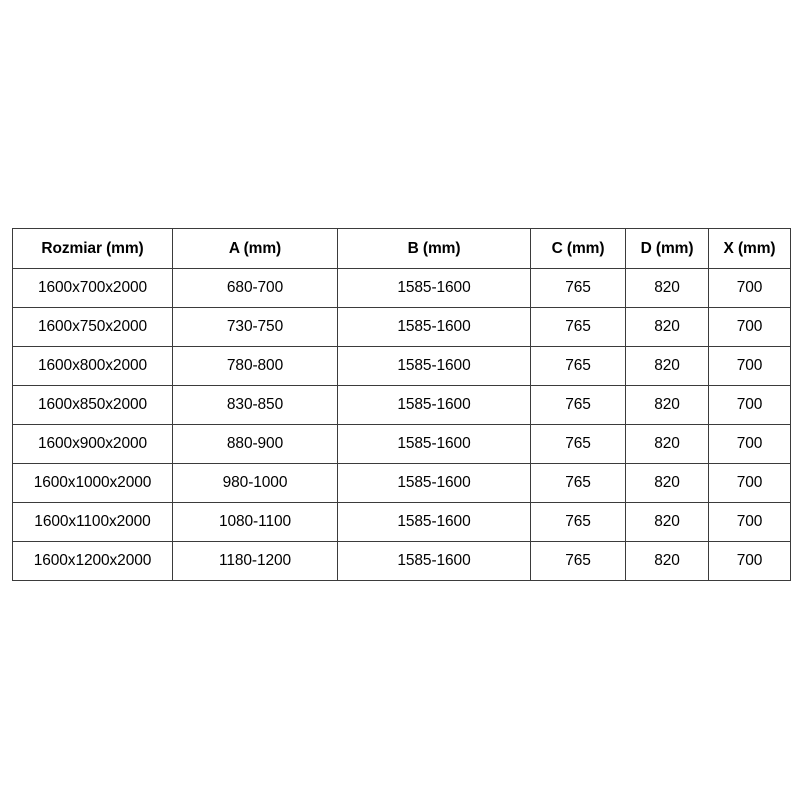 The width and height of the screenshot is (800, 800). What do you see at coordinates (749, 248) in the screenshot?
I see `column-header-x: X (mm)` at bounding box center [749, 248].